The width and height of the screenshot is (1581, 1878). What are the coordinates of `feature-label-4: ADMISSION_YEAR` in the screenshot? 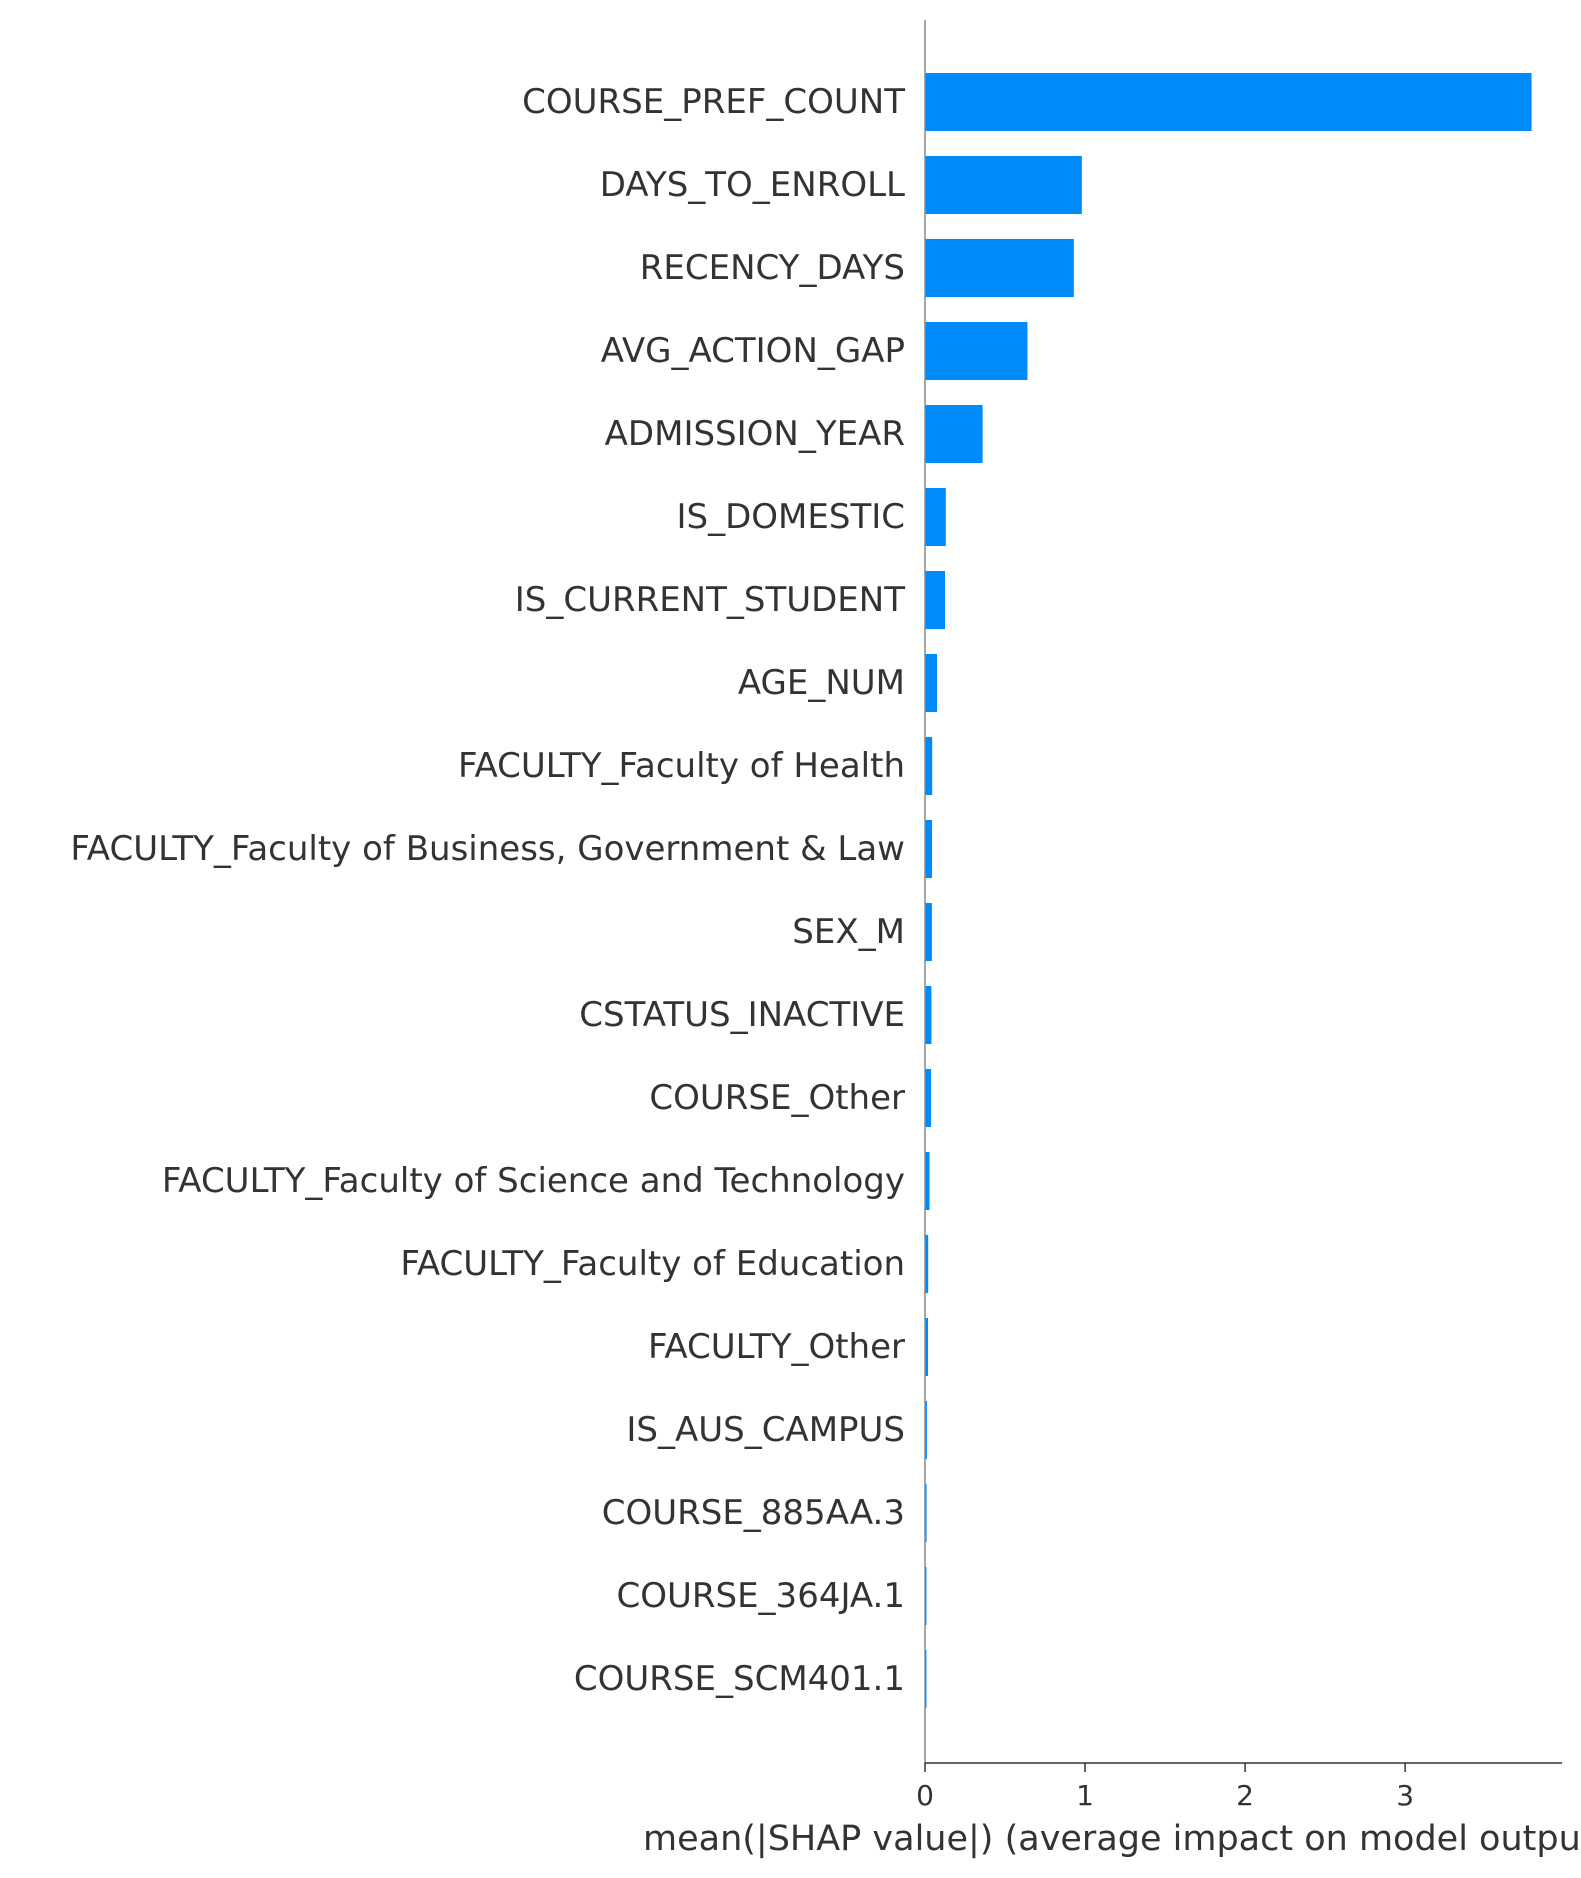 It's located at (755, 434).